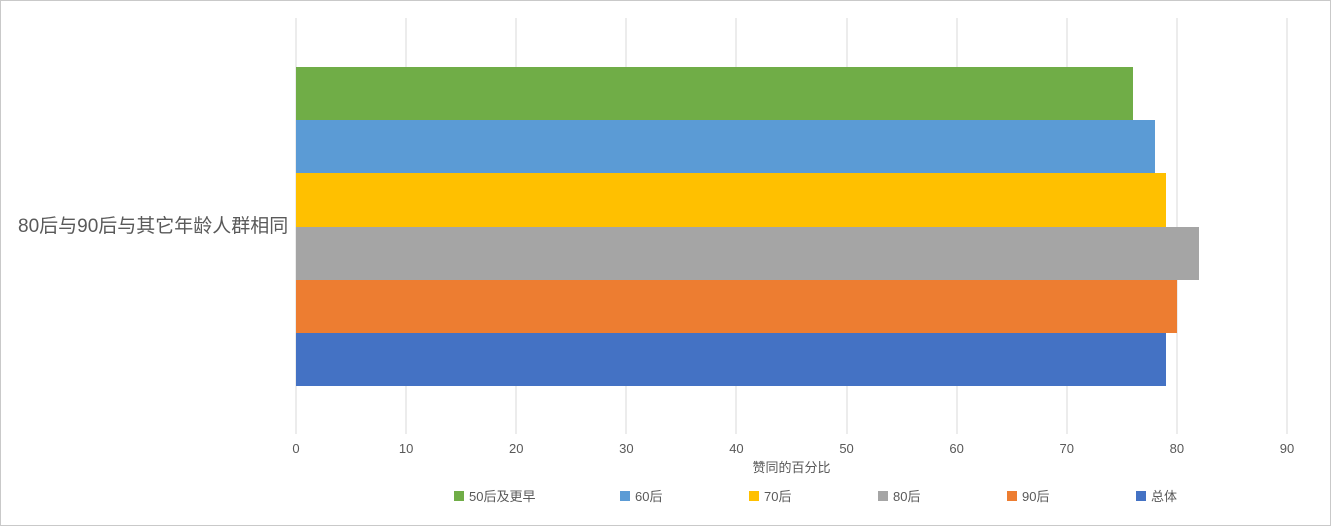  What do you see at coordinates (649, 496) in the screenshot?
I see `legend-label: 60后` at bounding box center [649, 496].